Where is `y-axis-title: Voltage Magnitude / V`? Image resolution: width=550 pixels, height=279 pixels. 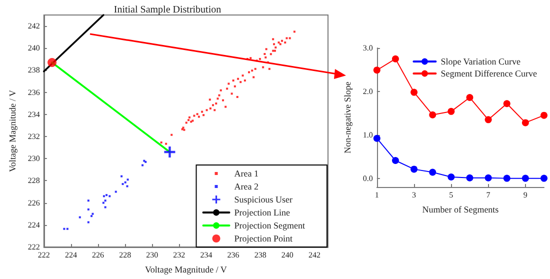
y-axis-title: Voltage Magnitude / V is located at coordinates (13, 131).